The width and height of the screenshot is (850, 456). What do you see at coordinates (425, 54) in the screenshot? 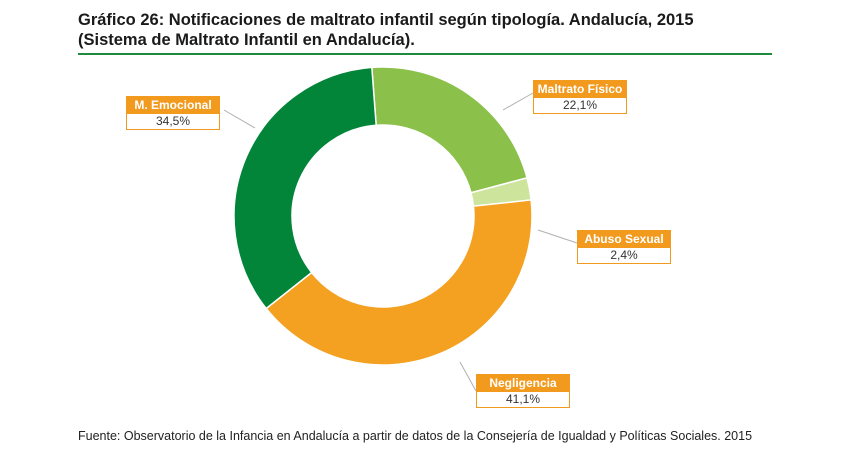
I see `title-divider` at bounding box center [425, 54].